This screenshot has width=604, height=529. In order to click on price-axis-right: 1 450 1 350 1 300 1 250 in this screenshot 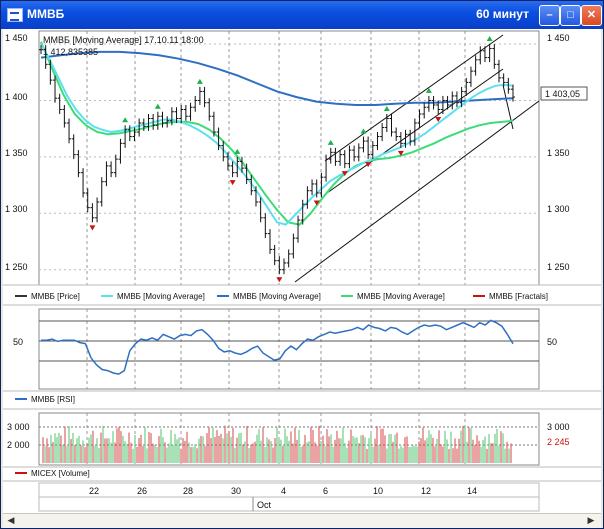, I will do `click(558, 152)`.